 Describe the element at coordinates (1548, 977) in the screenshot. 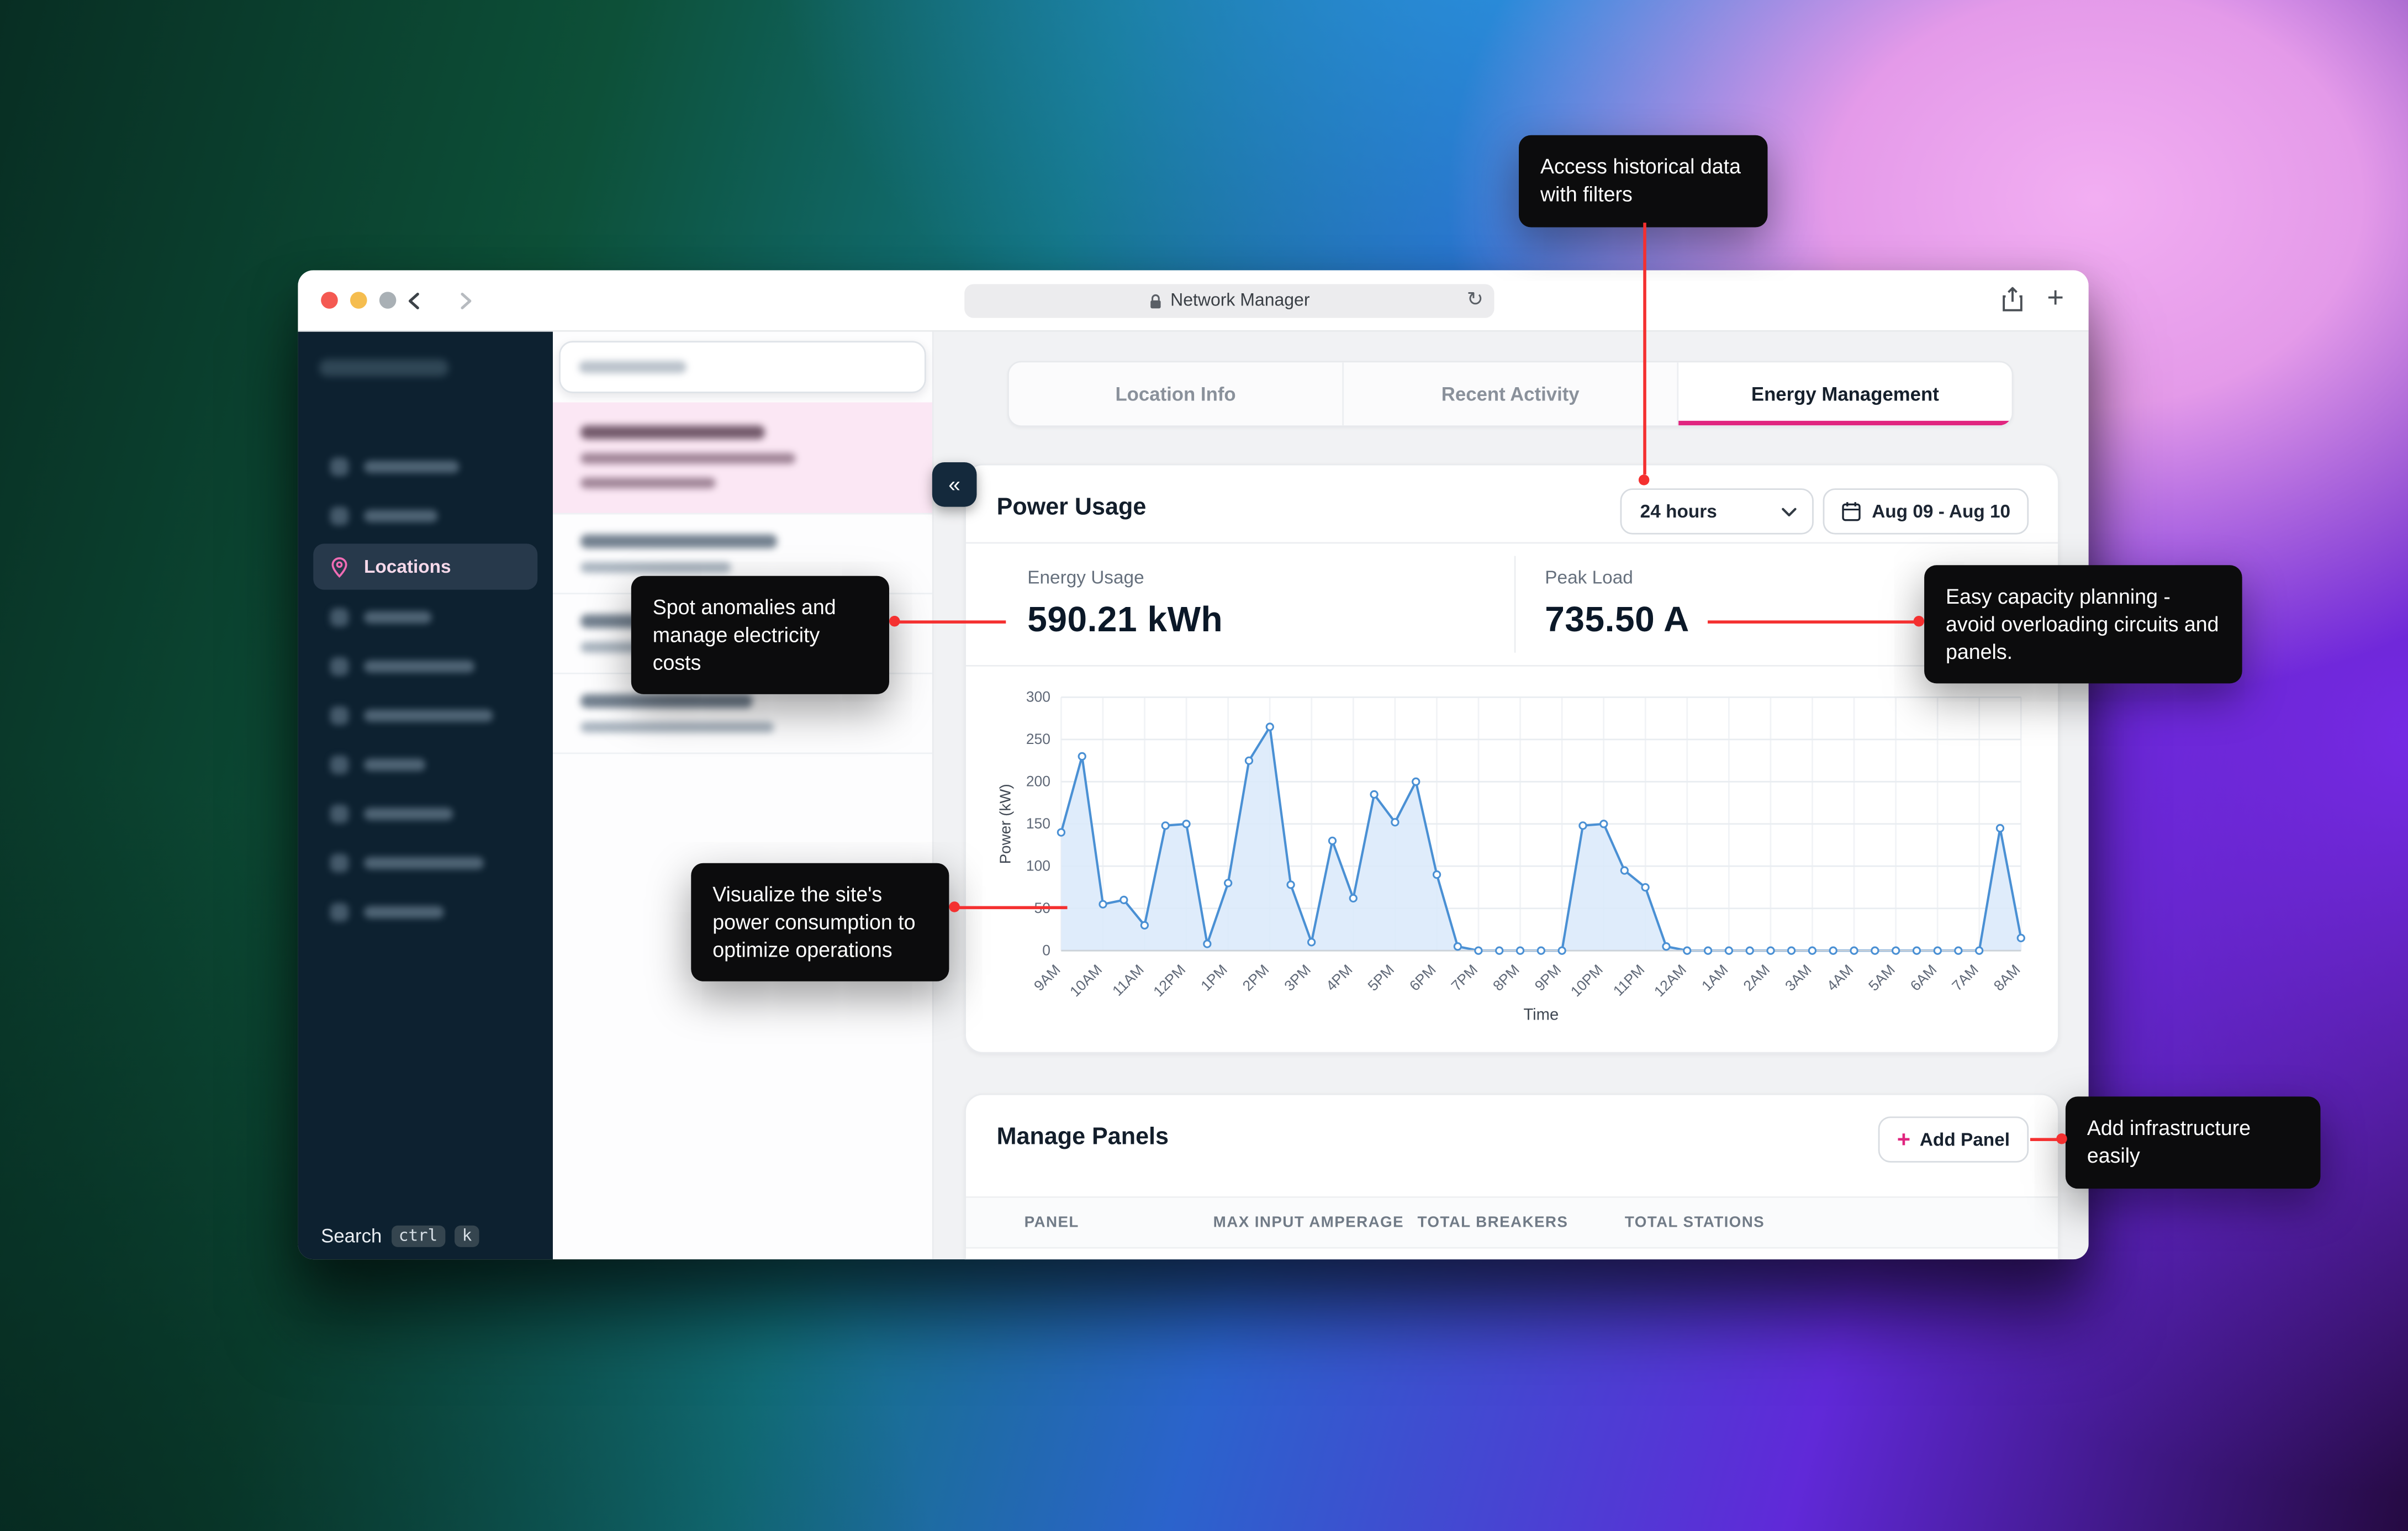

I see `svg-text: 9PM` at that location.